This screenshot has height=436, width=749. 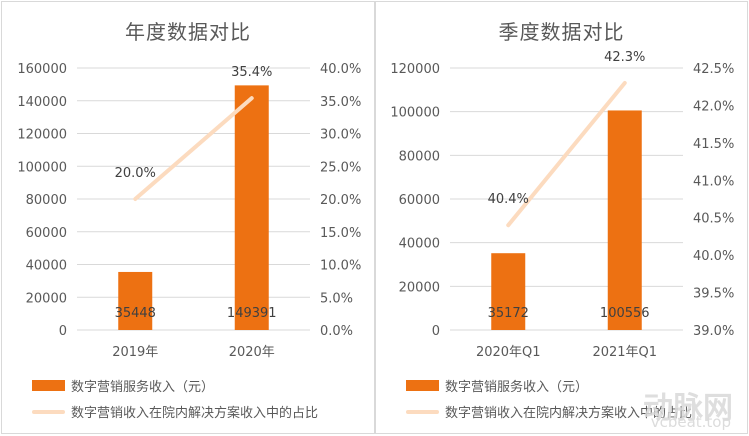 What do you see at coordinates (340, 167) in the screenshot?
I see `y-right-tick: 25.0%` at bounding box center [340, 167].